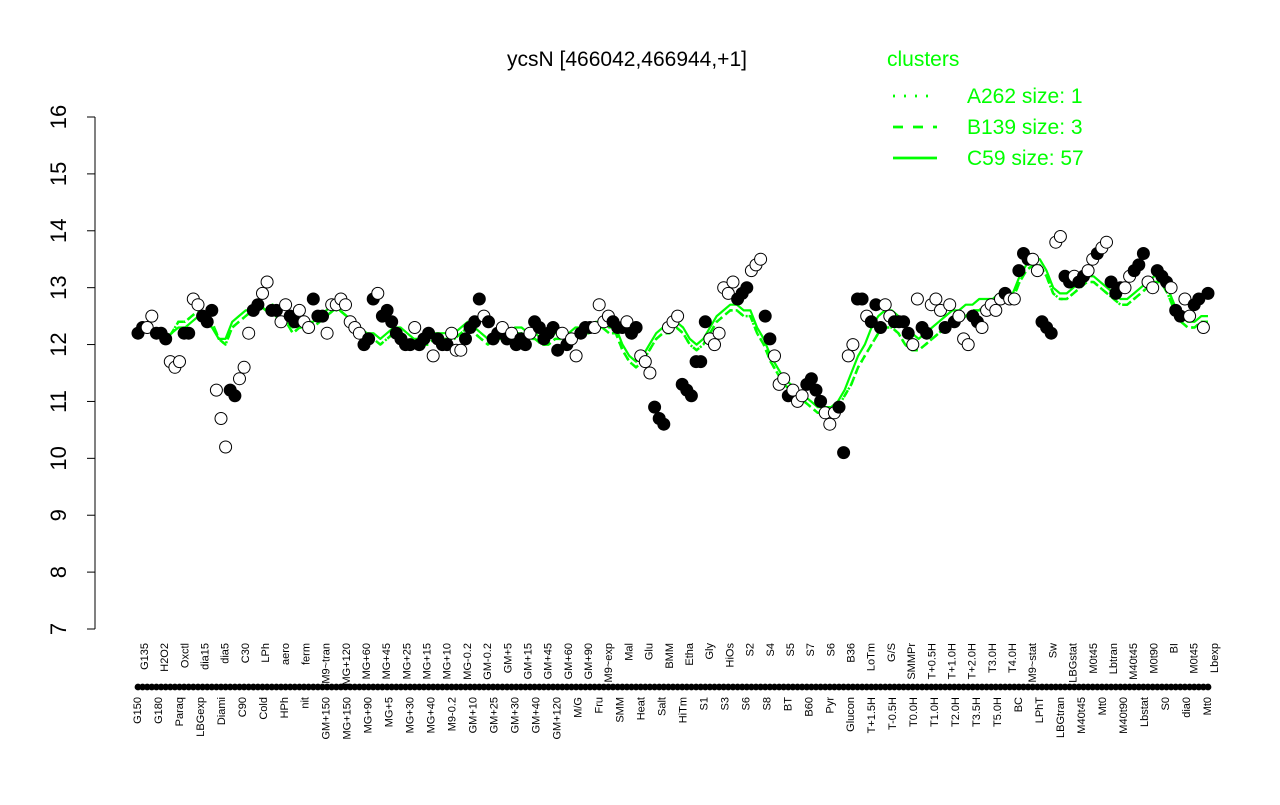 The image size is (1280, 805). What do you see at coordinates (58, 344) in the screenshot?
I see `y-tick-label: 12` at bounding box center [58, 344].